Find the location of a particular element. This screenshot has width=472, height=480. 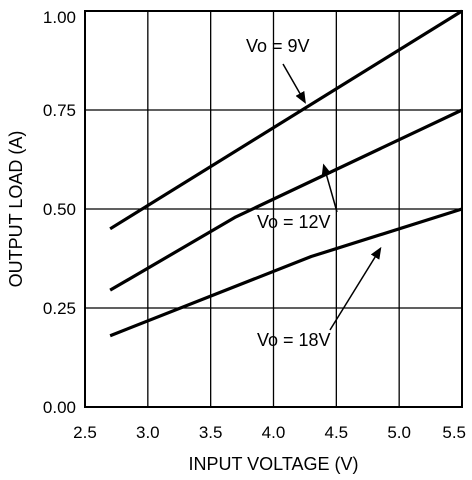

series-annotation-label: Vo = 9V is located at coordinates (278, 46).